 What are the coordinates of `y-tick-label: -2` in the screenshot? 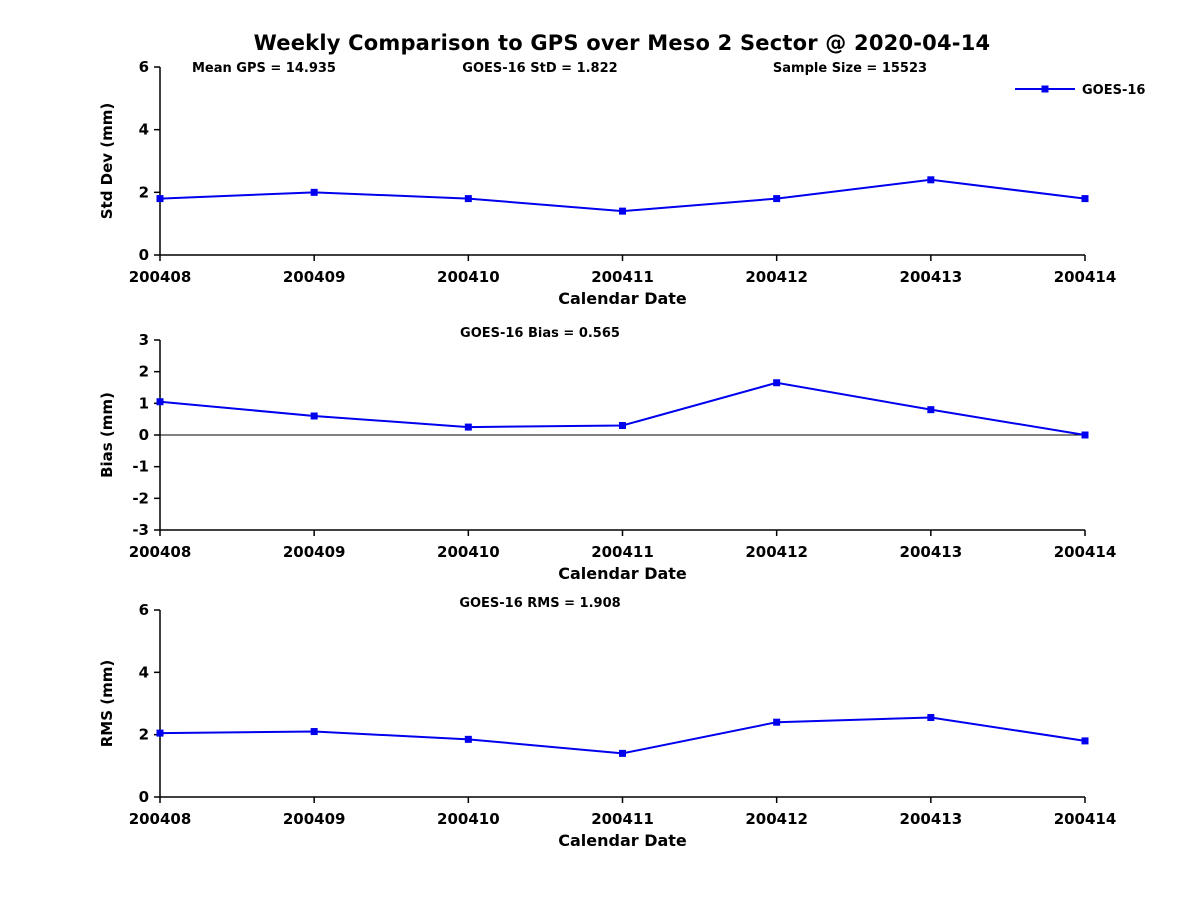 It's located at (140, 498).